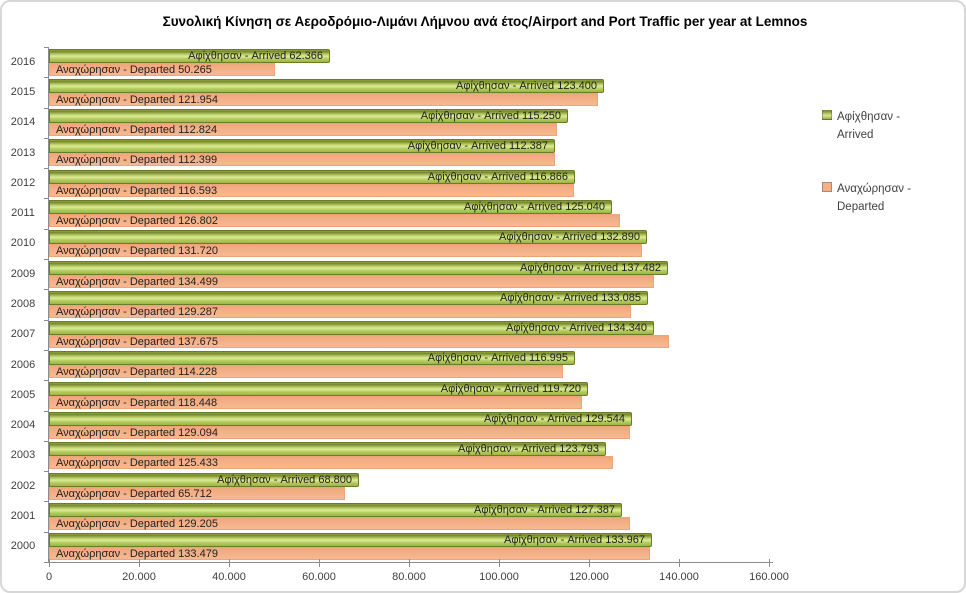  What do you see at coordinates (340, 419) in the screenshot?
I see `bar-arrived-2004: Αφίχθησαν - Arrived 129.544` at bounding box center [340, 419].